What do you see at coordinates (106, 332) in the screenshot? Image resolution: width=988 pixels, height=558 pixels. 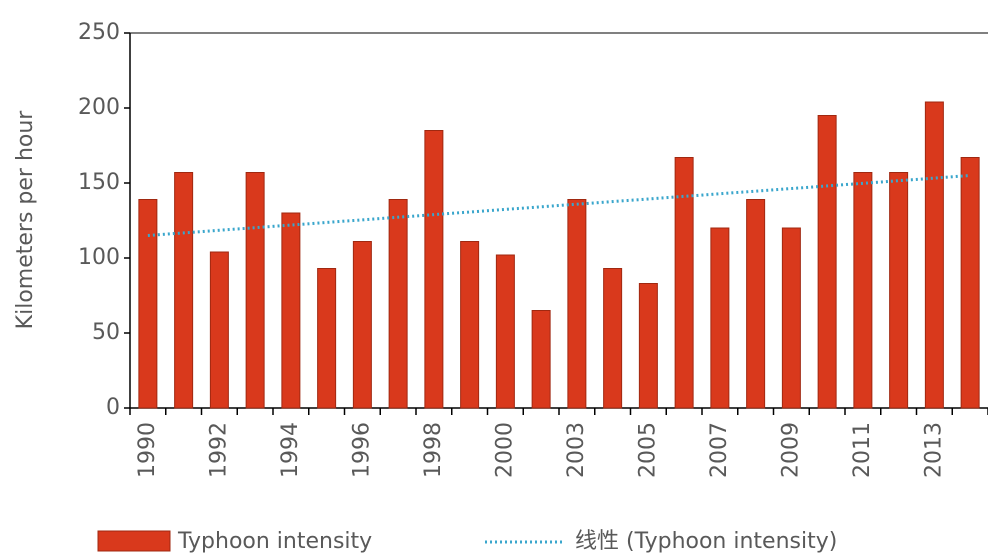 I see `y-tick-label: 50` at bounding box center [106, 332].